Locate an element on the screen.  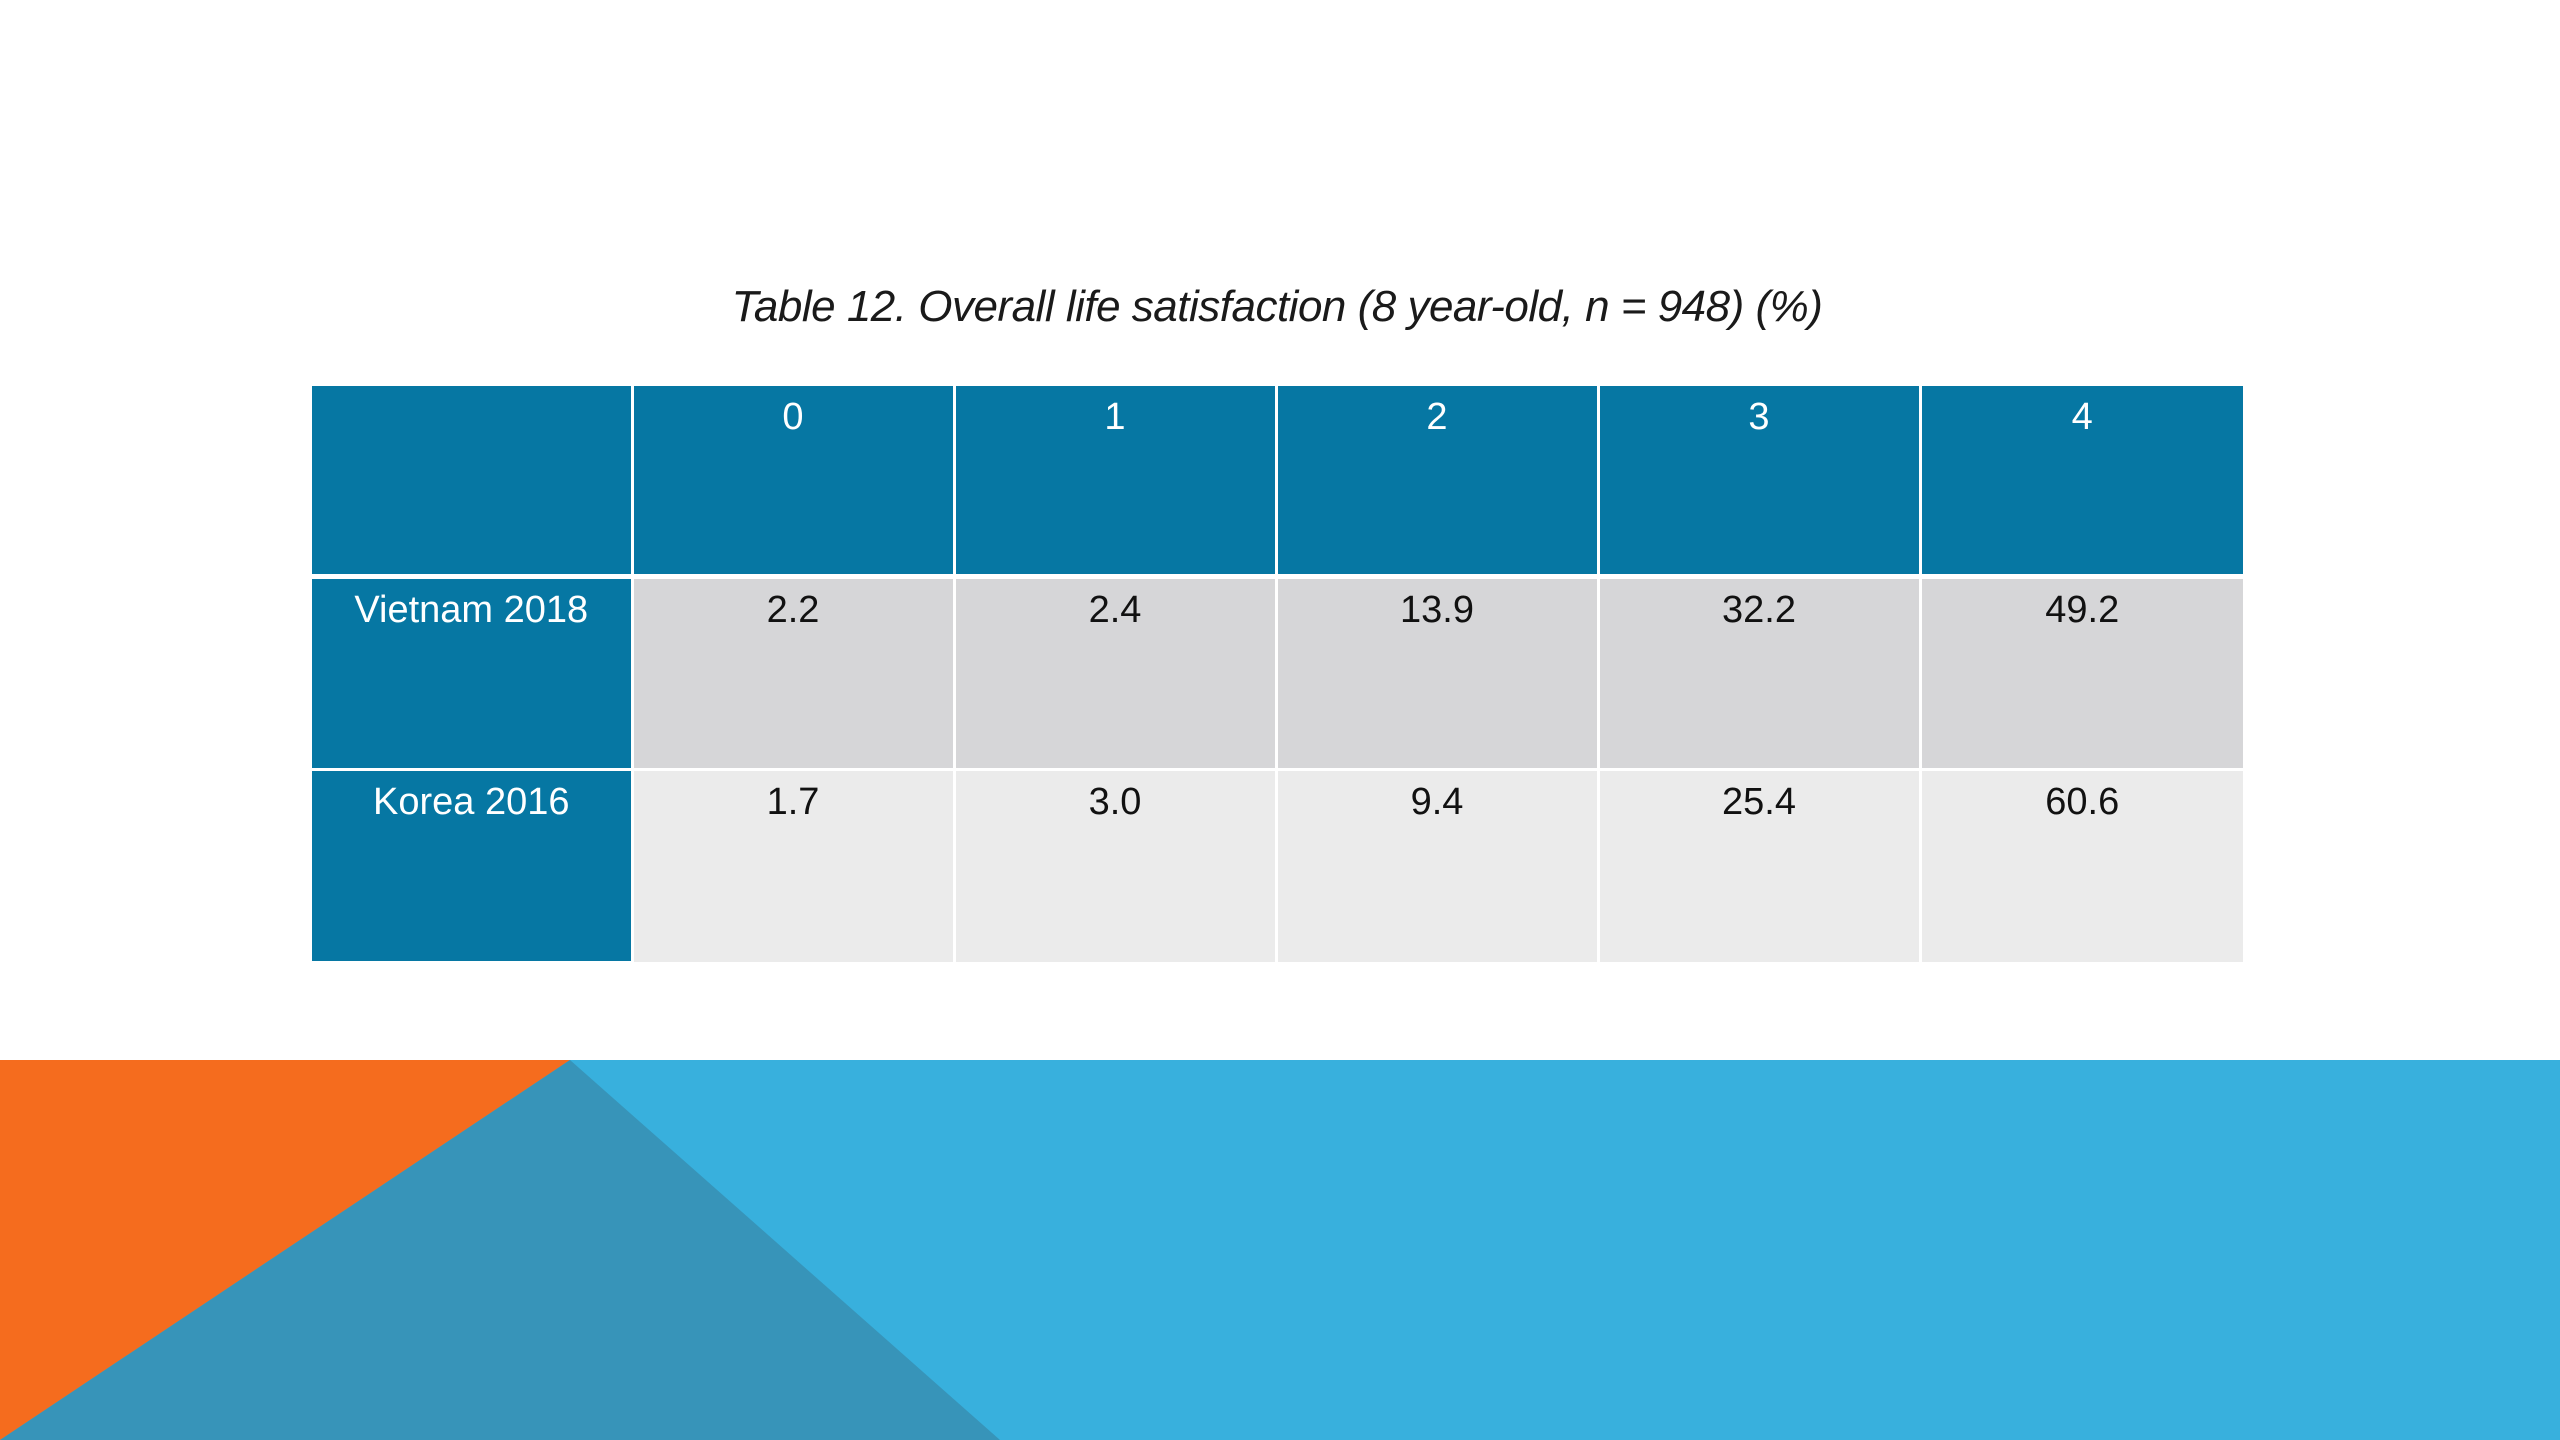
table-cell: 9.4 is located at coordinates (1436, 865).